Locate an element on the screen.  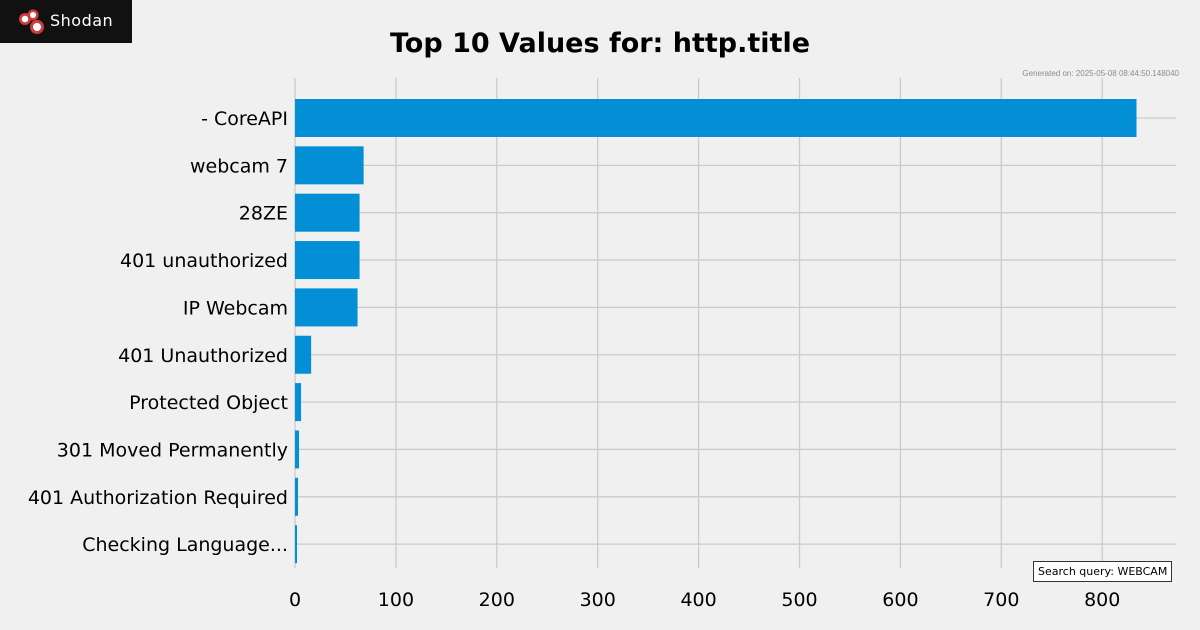
x-tick-label: 200 is located at coordinates (497, 600).